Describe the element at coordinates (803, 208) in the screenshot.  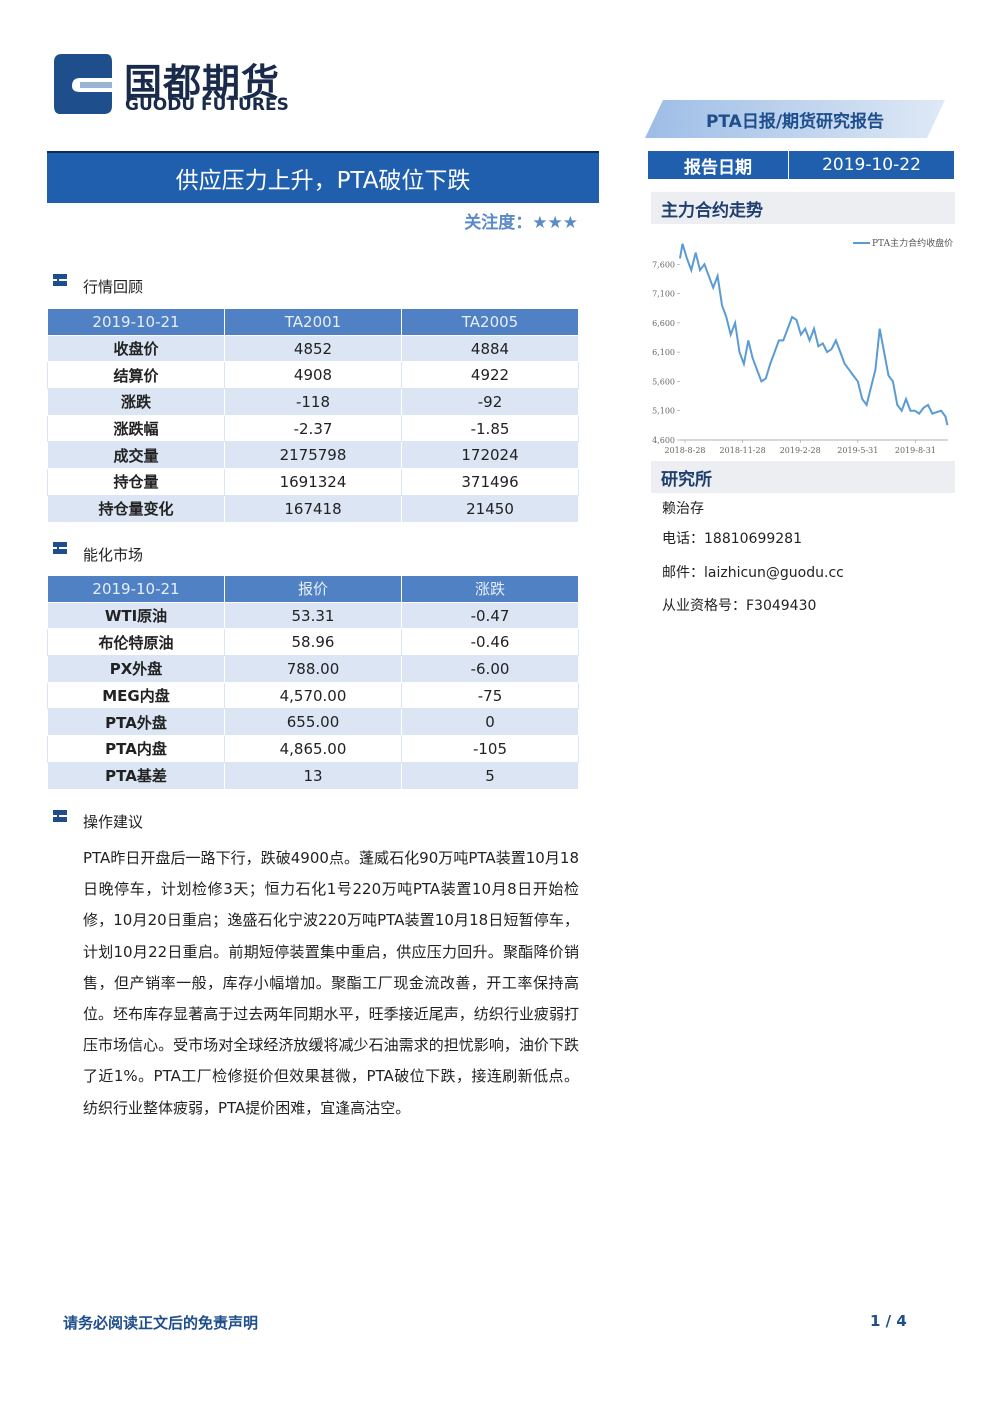
I see `trend-heading: 主力合约走势` at that location.